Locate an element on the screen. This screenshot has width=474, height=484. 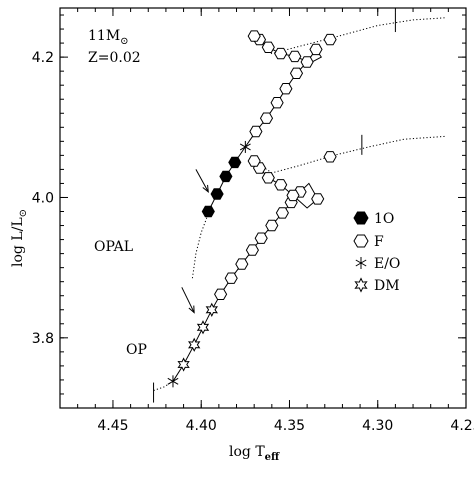
mass-annotation: 11M⊙ is located at coordinates (108, 37).